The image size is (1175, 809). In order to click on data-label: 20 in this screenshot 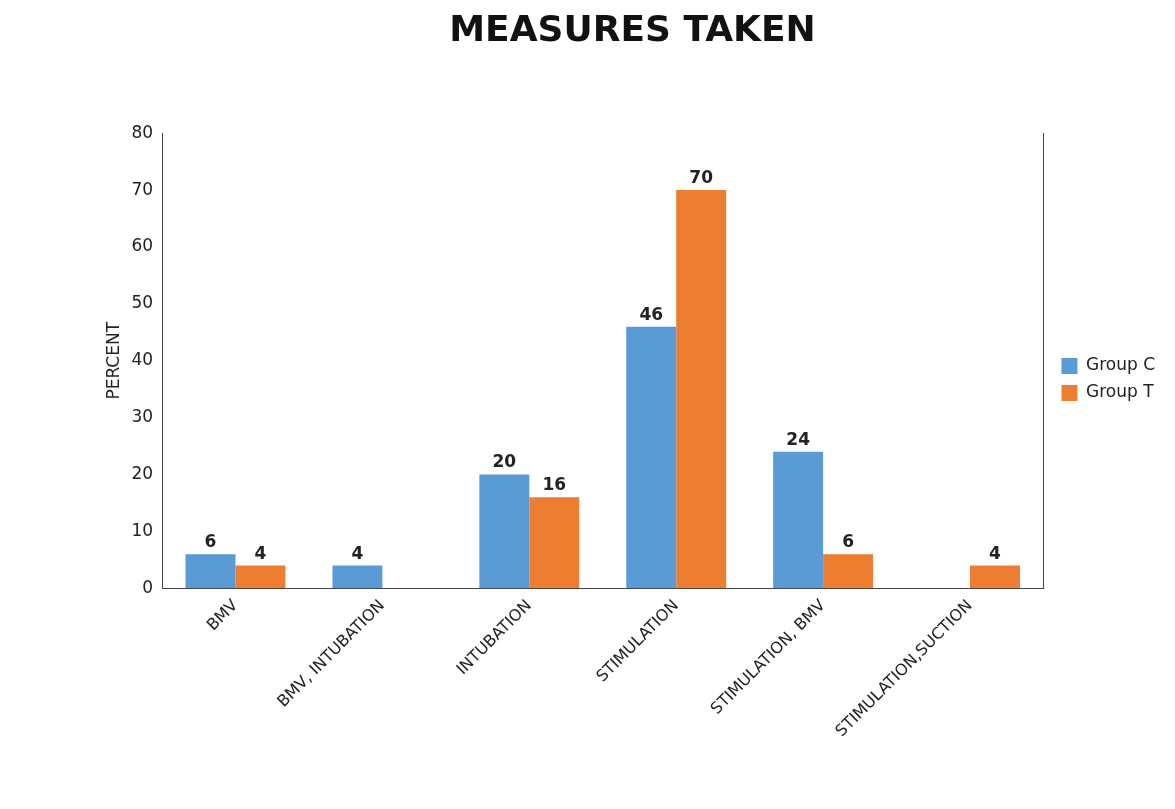, I will do `click(504, 461)`.